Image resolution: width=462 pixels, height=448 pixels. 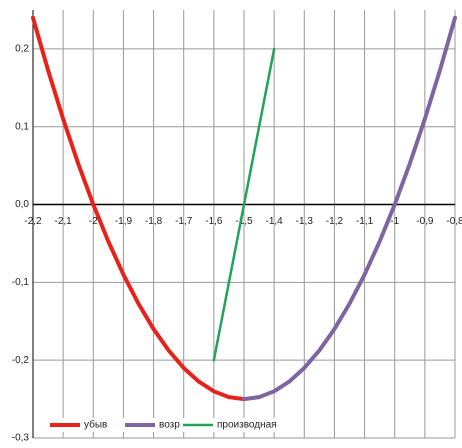 What do you see at coordinates (21, 282) in the screenshot?
I see `y-tick-label: -0,1` at bounding box center [21, 282].